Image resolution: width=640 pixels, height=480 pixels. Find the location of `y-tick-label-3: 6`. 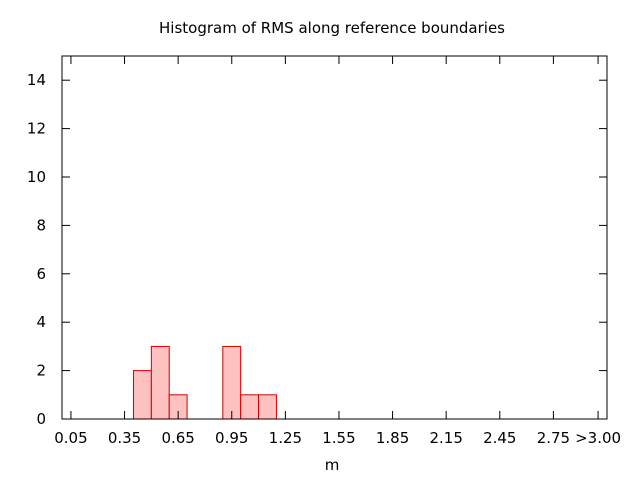

y-tick-label-3: 6 is located at coordinates (41, 274).